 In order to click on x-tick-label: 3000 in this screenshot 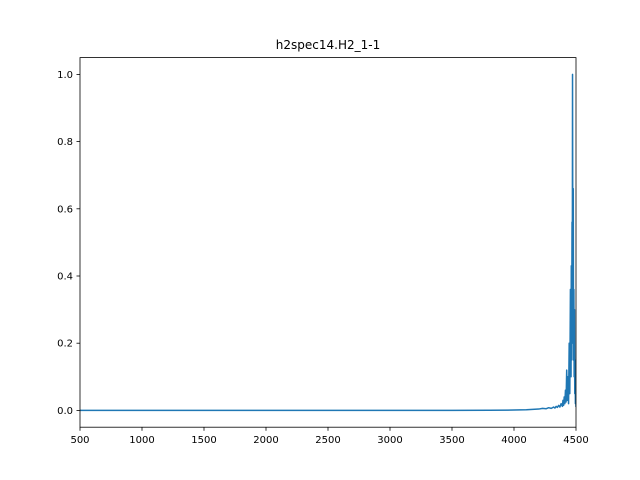, I will do `click(389, 440)`.